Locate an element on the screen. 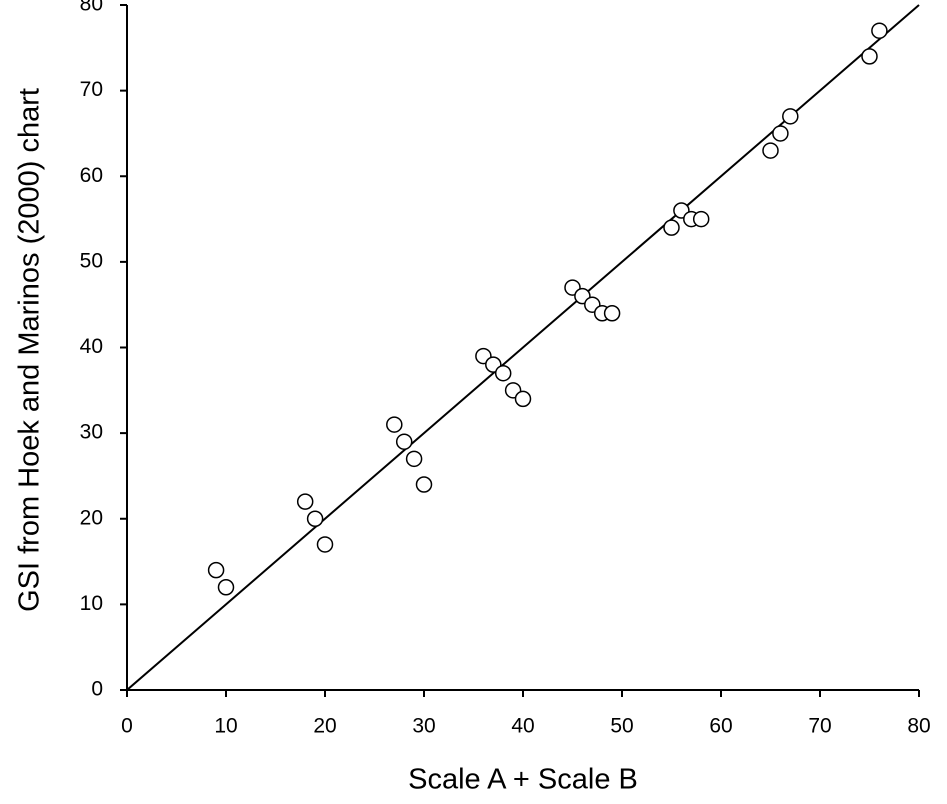 The height and width of the screenshot is (804, 947). y-tick-label: 70 is located at coordinates (91, 89).